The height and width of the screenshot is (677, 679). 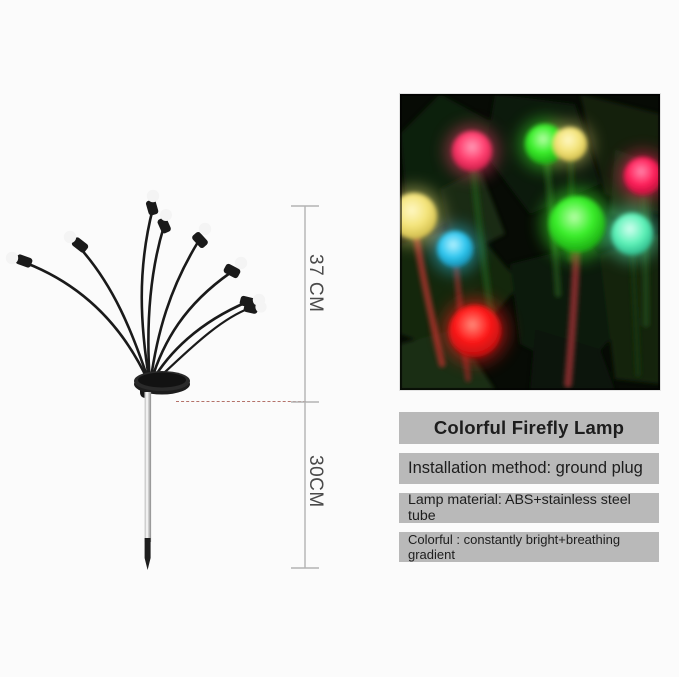 What do you see at coordinates (162, 384) in the screenshot?
I see `solar-base` at bounding box center [162, 384].